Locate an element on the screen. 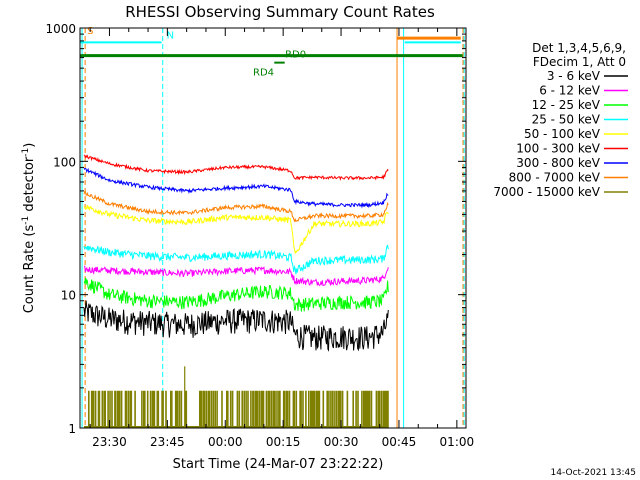 This screenshot has height=480, width=640. legend-label-4: 50 - 100 keV is located at coordinates (562, 134).